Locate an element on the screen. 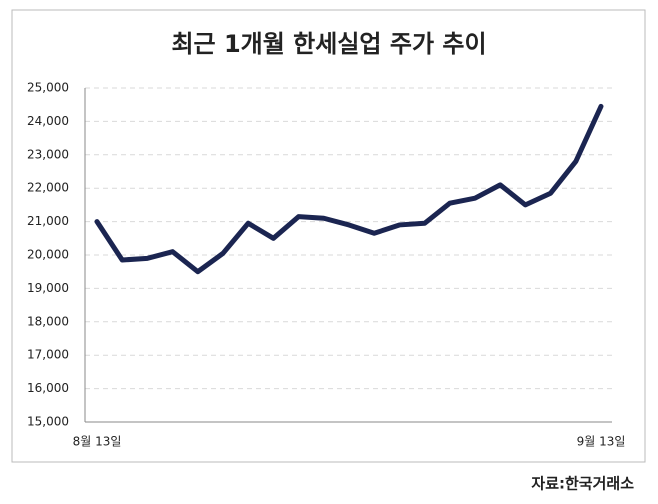  x-tick-label: 9월 13일 is located at coordinates (601, 442).